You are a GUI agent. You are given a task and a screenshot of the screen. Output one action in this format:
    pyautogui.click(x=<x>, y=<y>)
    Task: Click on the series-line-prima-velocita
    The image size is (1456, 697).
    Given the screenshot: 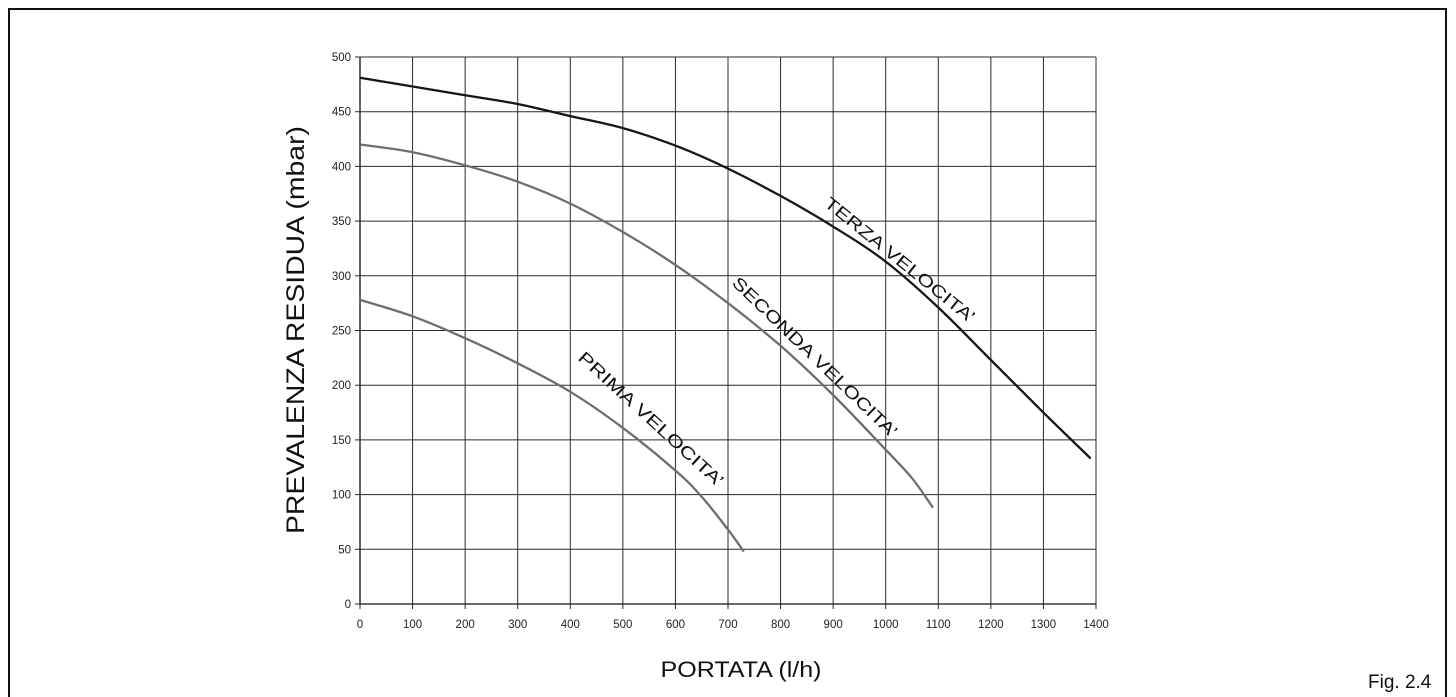 What is the action you would take?
    pyautogui.click(x=552, y=425)
    